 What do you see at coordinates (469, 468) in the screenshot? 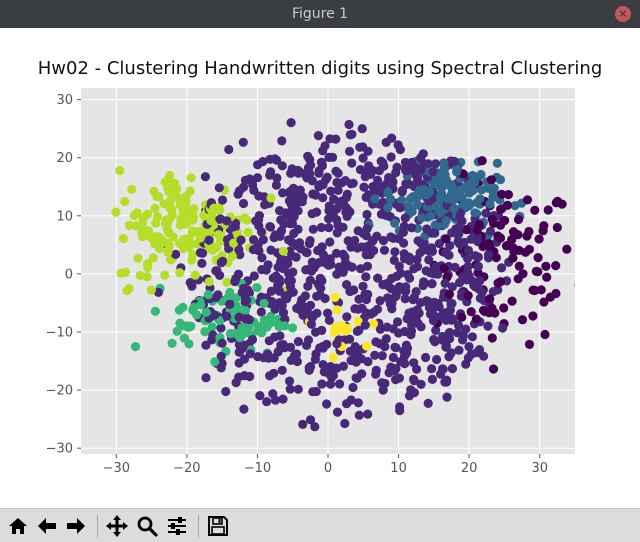
I see `x-tick-label: 20` at bounding box center [469, 468].